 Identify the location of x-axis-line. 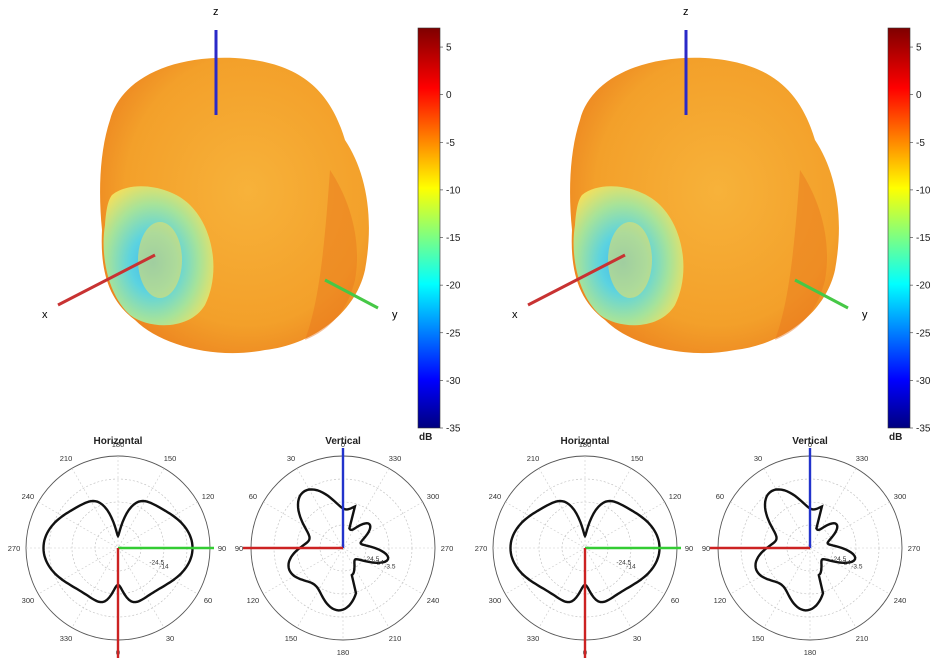
(576, 280).